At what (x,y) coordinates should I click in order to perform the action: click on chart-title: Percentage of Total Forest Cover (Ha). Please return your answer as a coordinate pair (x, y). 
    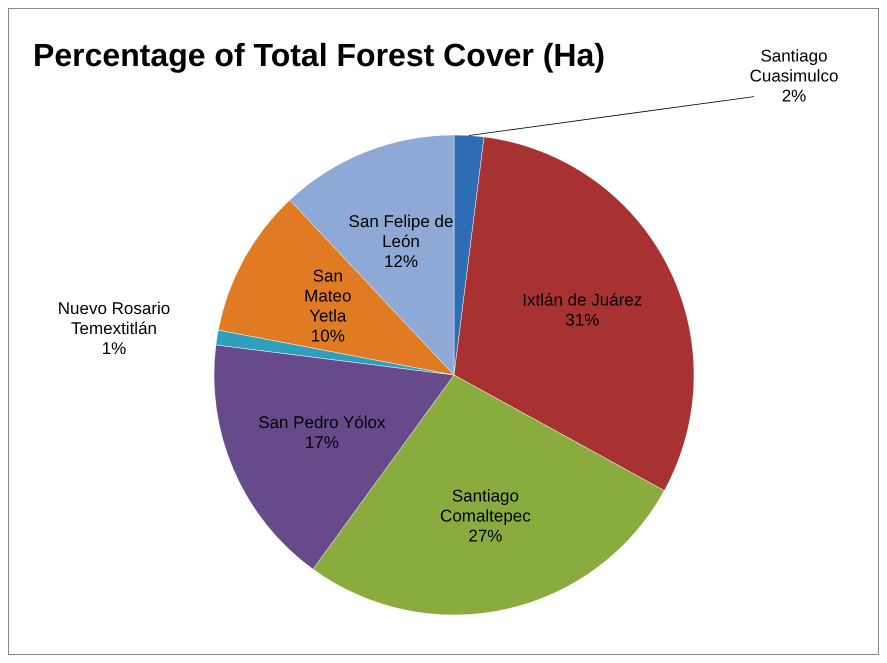
    Looking at the image, I should click on (319, 55).